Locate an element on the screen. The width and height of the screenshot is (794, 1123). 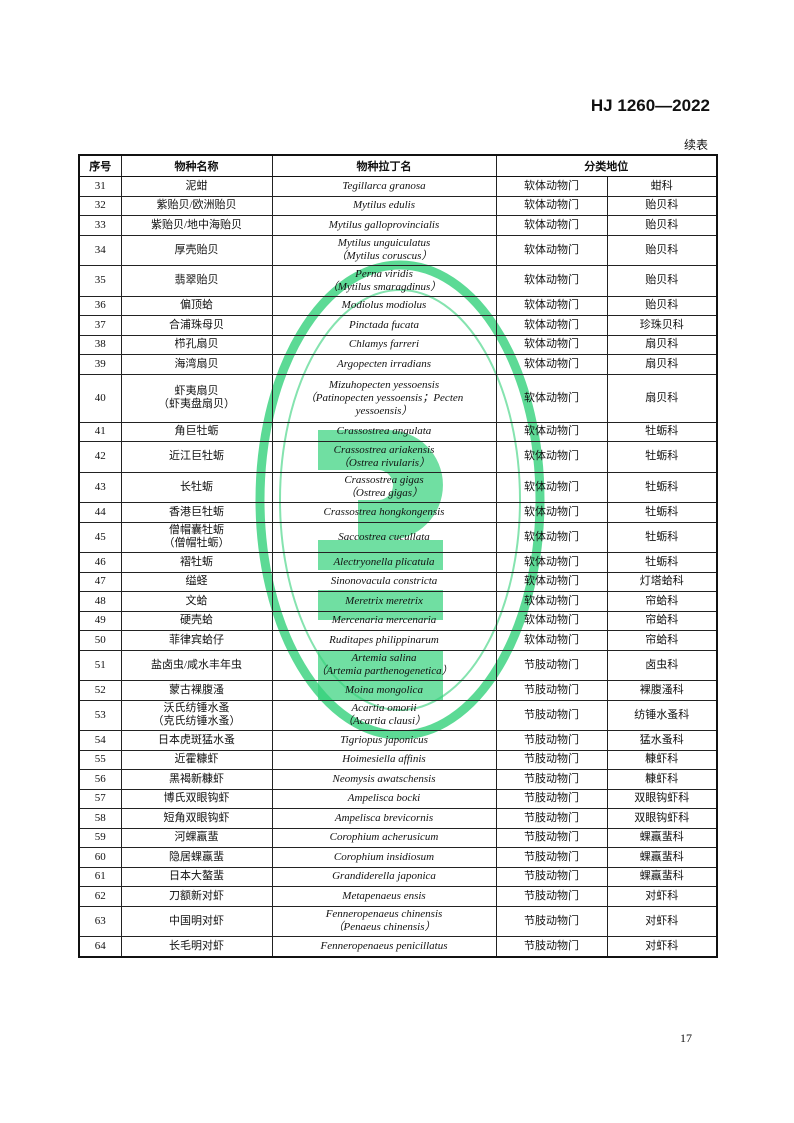
table-row: 54 日本虎斑猛水蚤 Tigriopus japonicus 节肢动物门 猛水蚤科 is located at coordinates (398, 740).